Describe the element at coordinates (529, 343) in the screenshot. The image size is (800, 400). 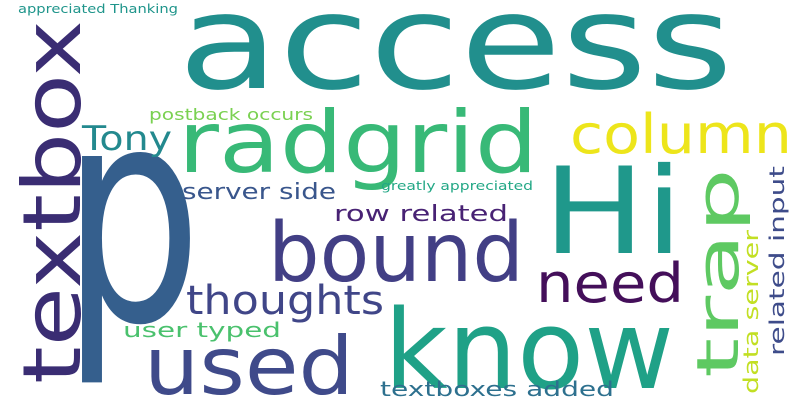
I see `word-know: know` at that location.